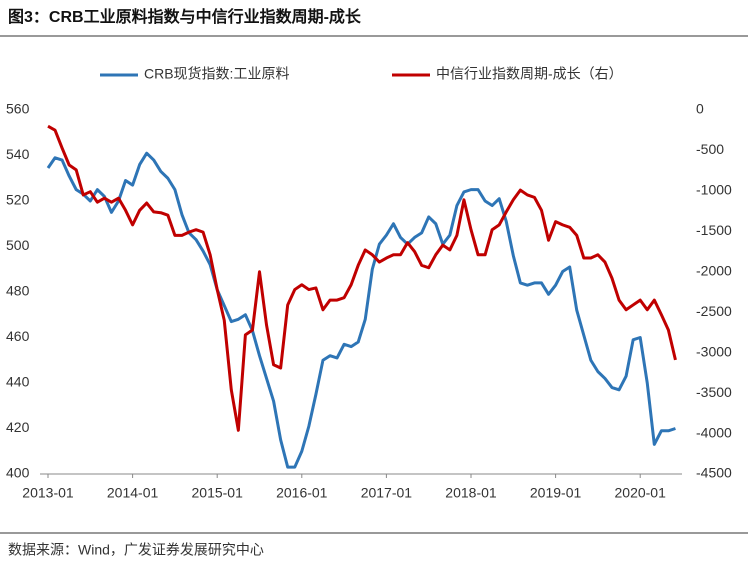 The image size is (748, 568). What do you see at coordinates (714, 230) in the screenshot?
I see `y2-tick-label: -1500` at bounding box center [714, 230].